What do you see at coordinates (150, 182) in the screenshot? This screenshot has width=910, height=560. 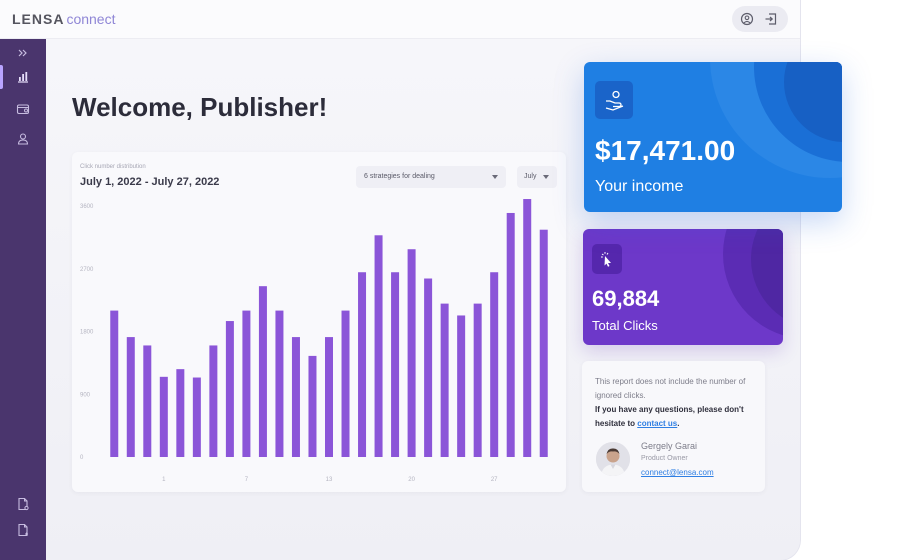 I see `chart-date-range: July 1, 2022 - July 27, 2022` at bounding box center [150, 182].